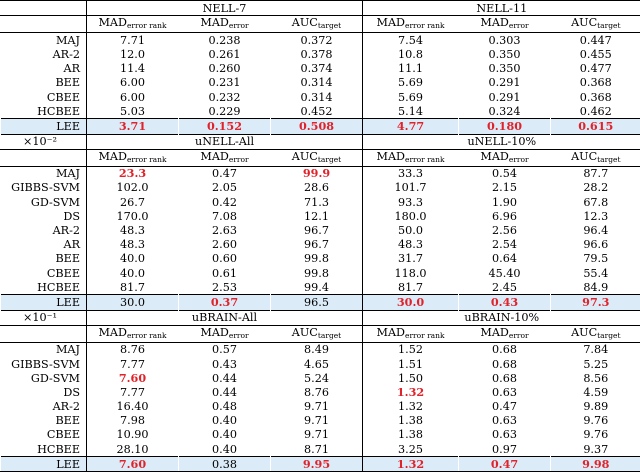  I want to click on table-cell: 2.53, so click(225, 287).